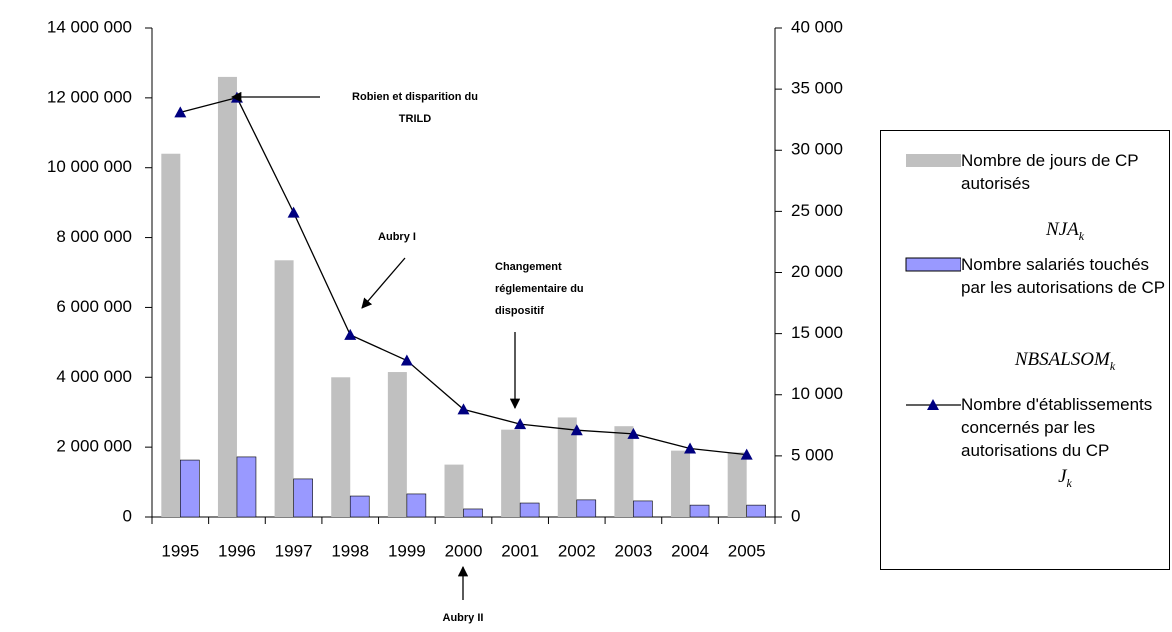 This screenshot has width=1172, height=632. What do you see at coordinates (294, 550) in the screenshot?
I see `x-tick-label: 1997` at bounding box center [294, 550].